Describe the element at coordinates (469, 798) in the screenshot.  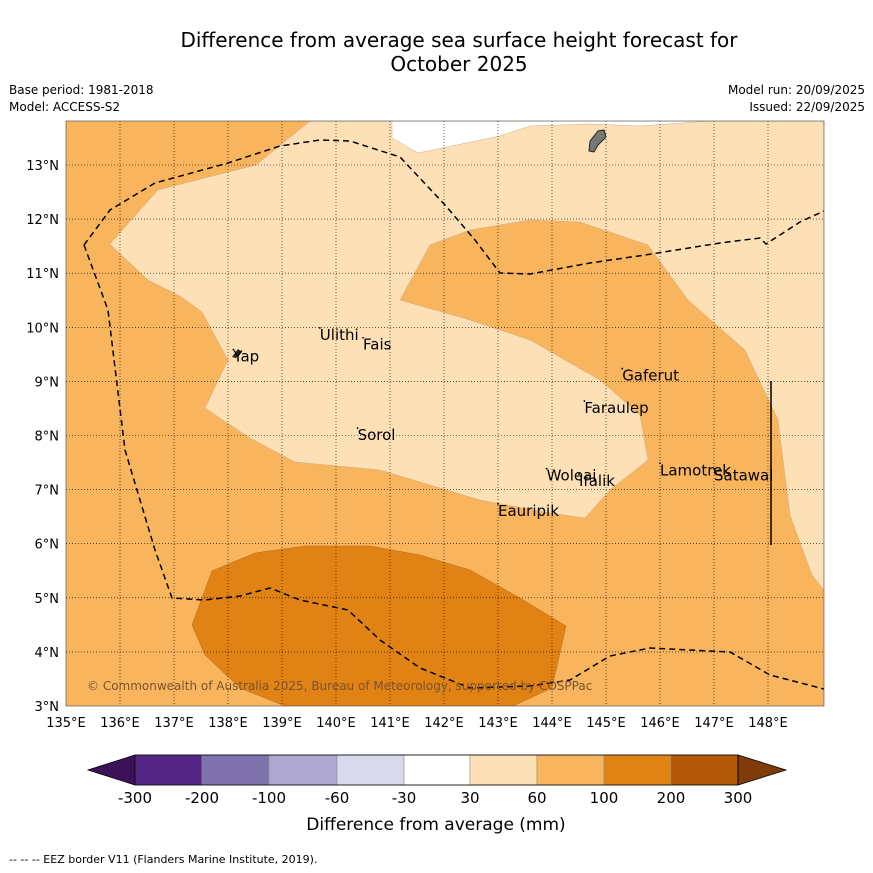
I see `colorbar-tick: 30` at that location.